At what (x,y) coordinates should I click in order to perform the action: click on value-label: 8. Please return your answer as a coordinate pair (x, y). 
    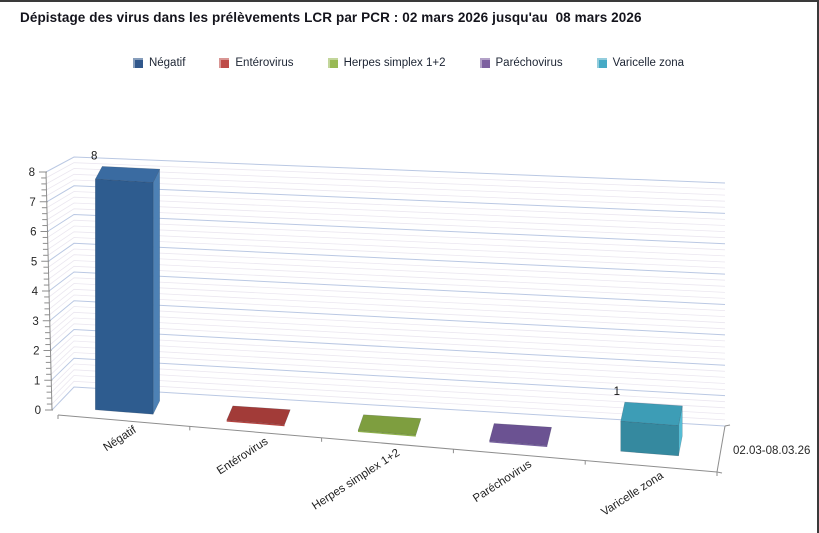
    Looking at the image, I should click on (94, 156).